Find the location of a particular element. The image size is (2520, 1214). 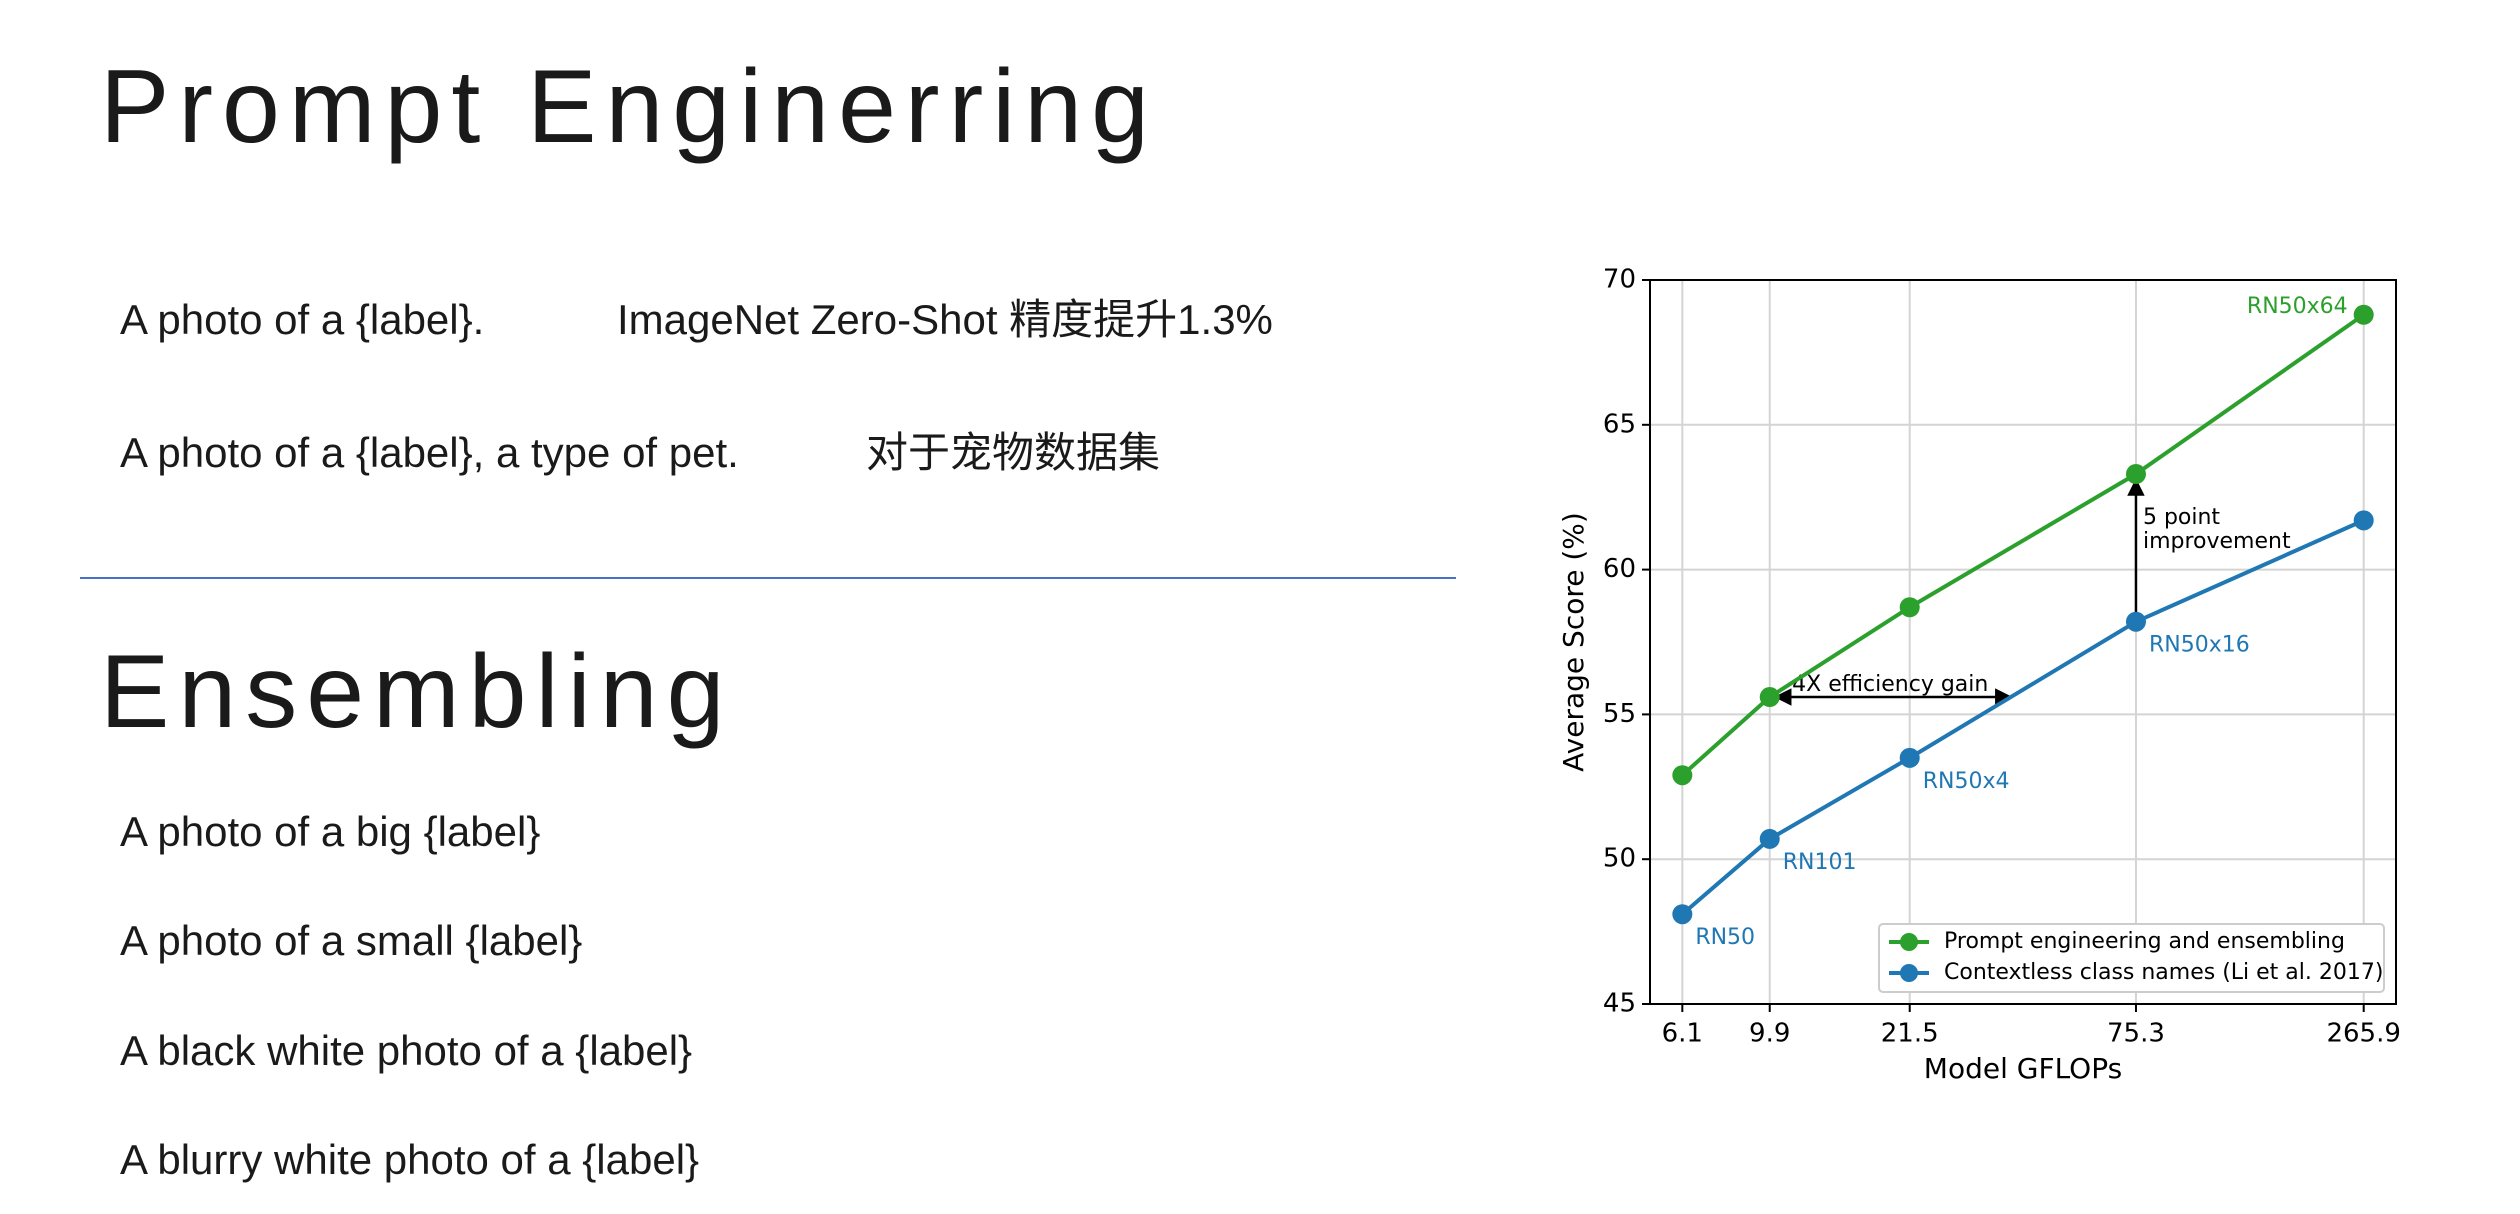

x-tick-label: 265.9 is located at coordinates (2363, 1034).